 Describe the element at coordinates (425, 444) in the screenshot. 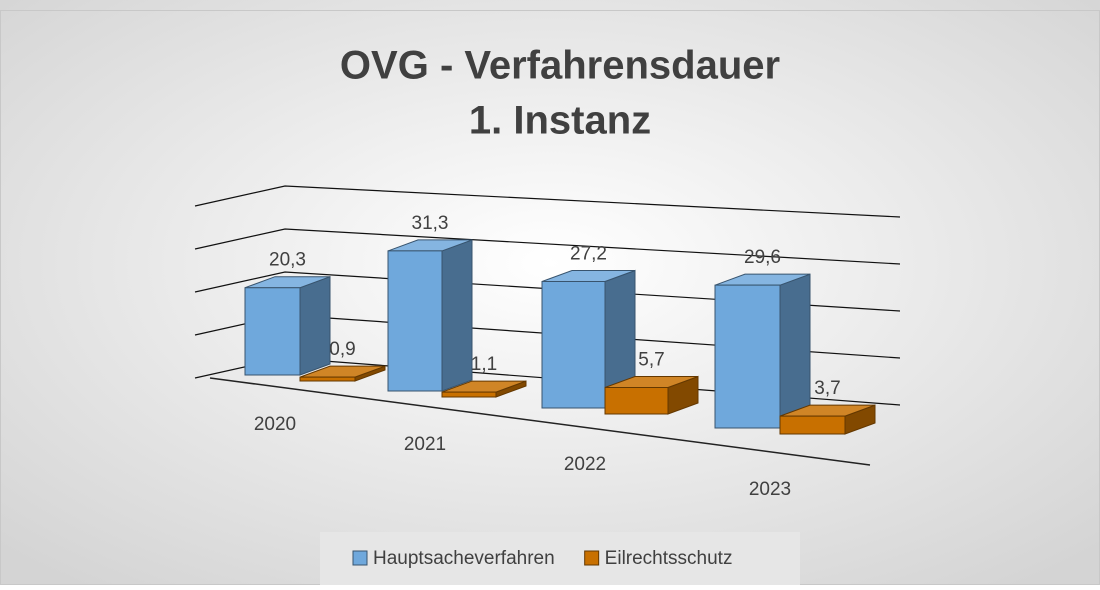

I see `x-tick-label: 2021` at that location.